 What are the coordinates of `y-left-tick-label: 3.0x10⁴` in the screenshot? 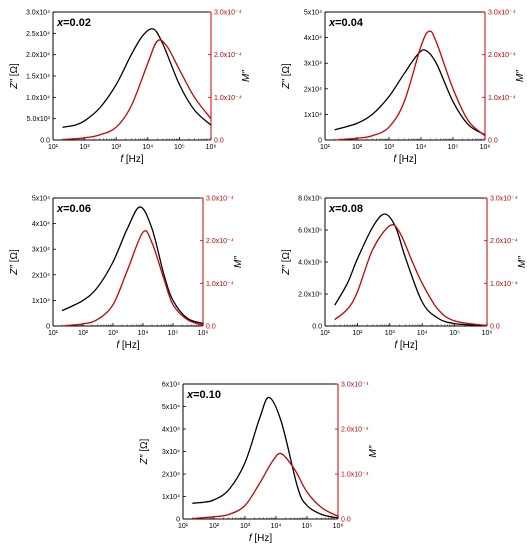 It's located at (38, 13).